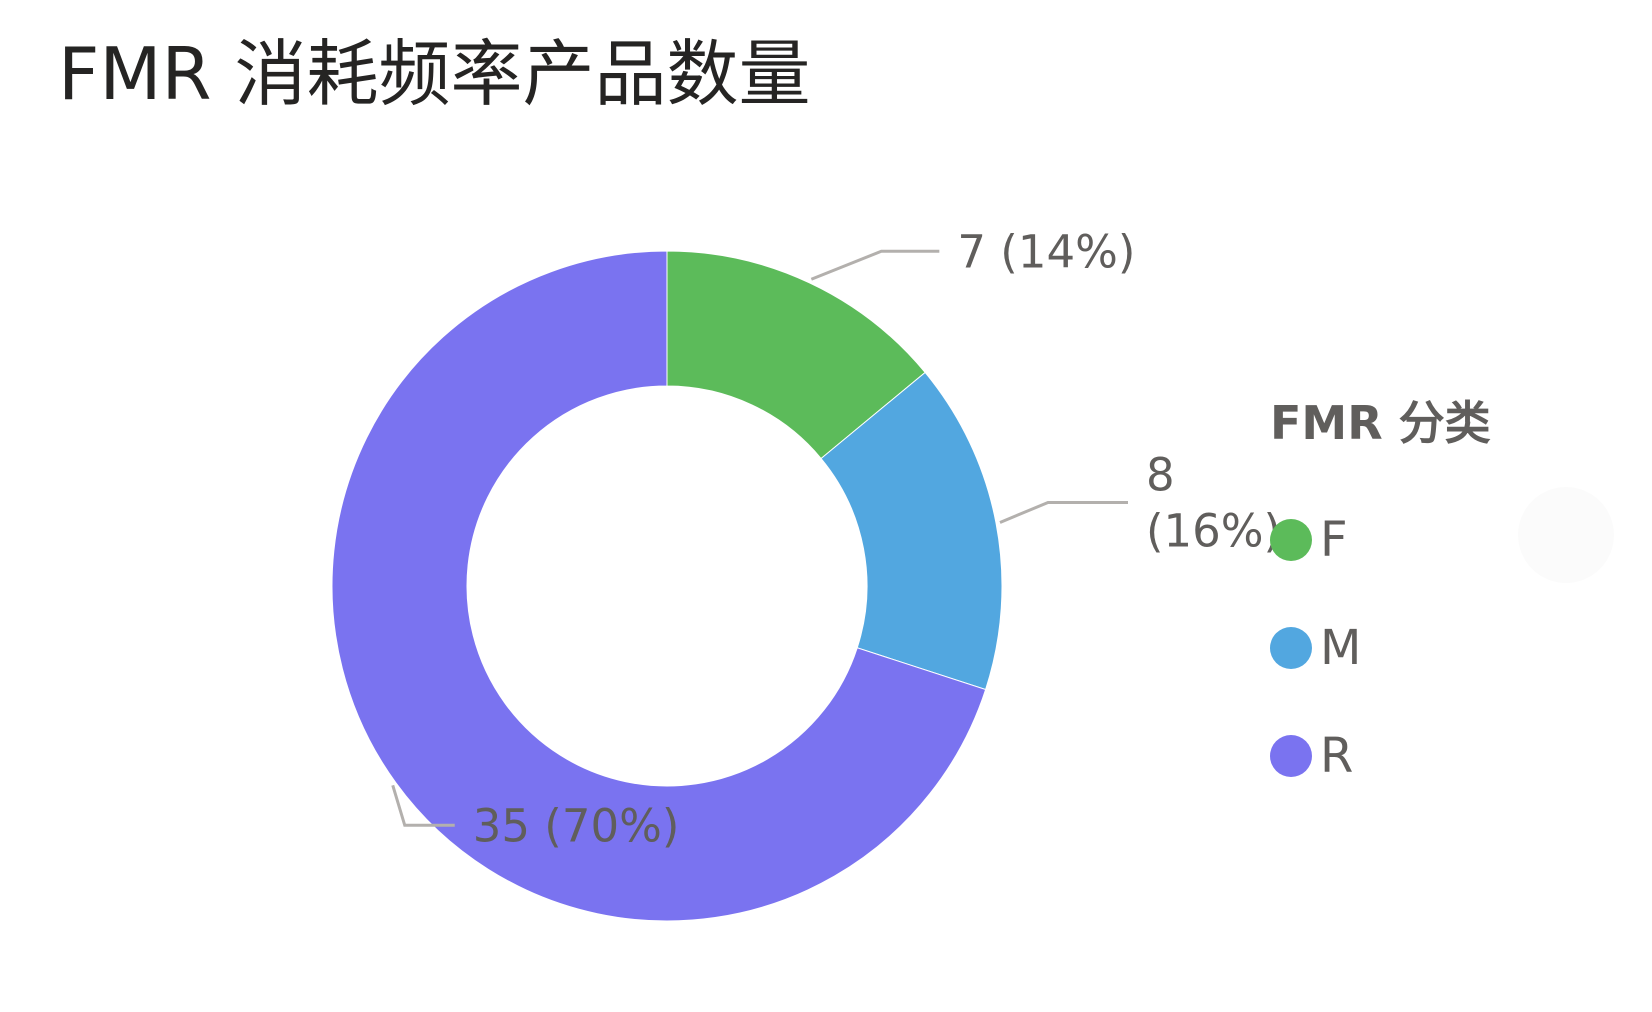  Describe the element at coordinates (1566, 535) in the screenshot. I see `focus-mode-hint` at that location.